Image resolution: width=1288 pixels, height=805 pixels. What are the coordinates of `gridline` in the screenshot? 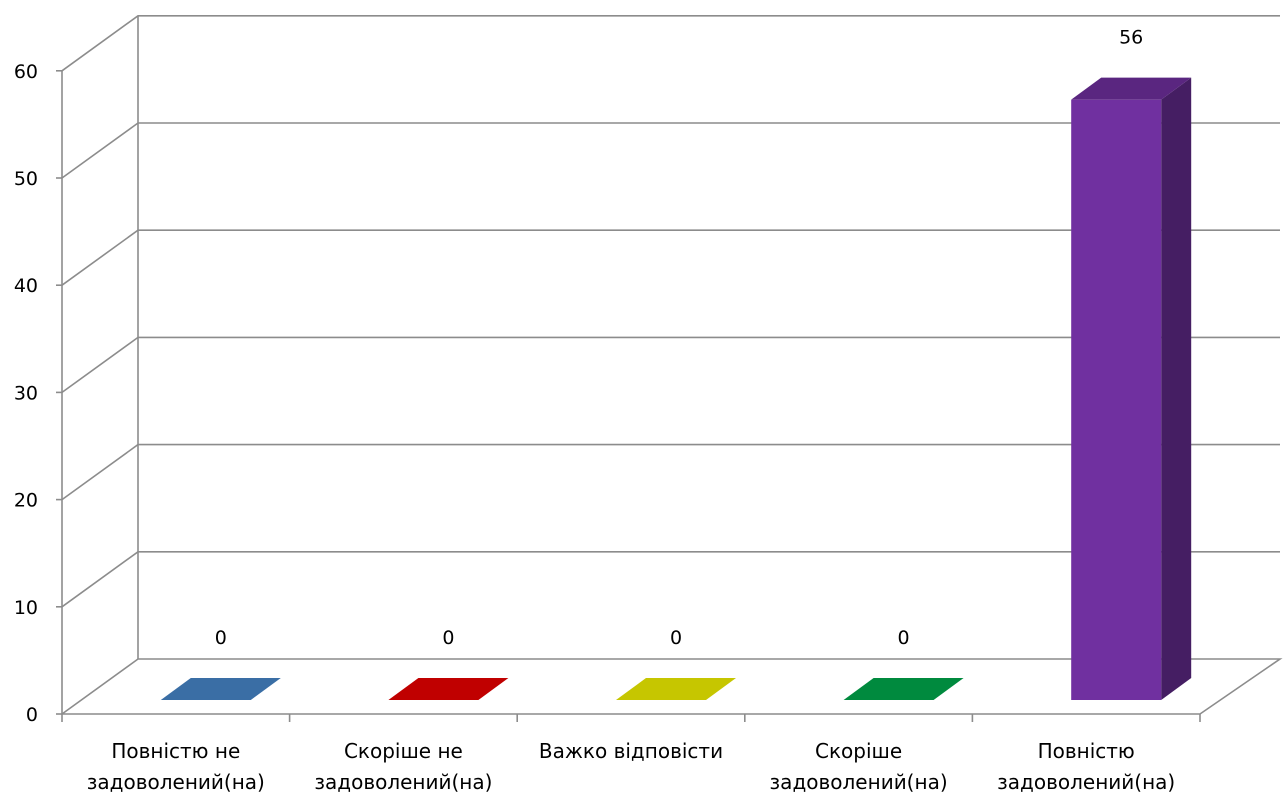 It's located at (670, 43).